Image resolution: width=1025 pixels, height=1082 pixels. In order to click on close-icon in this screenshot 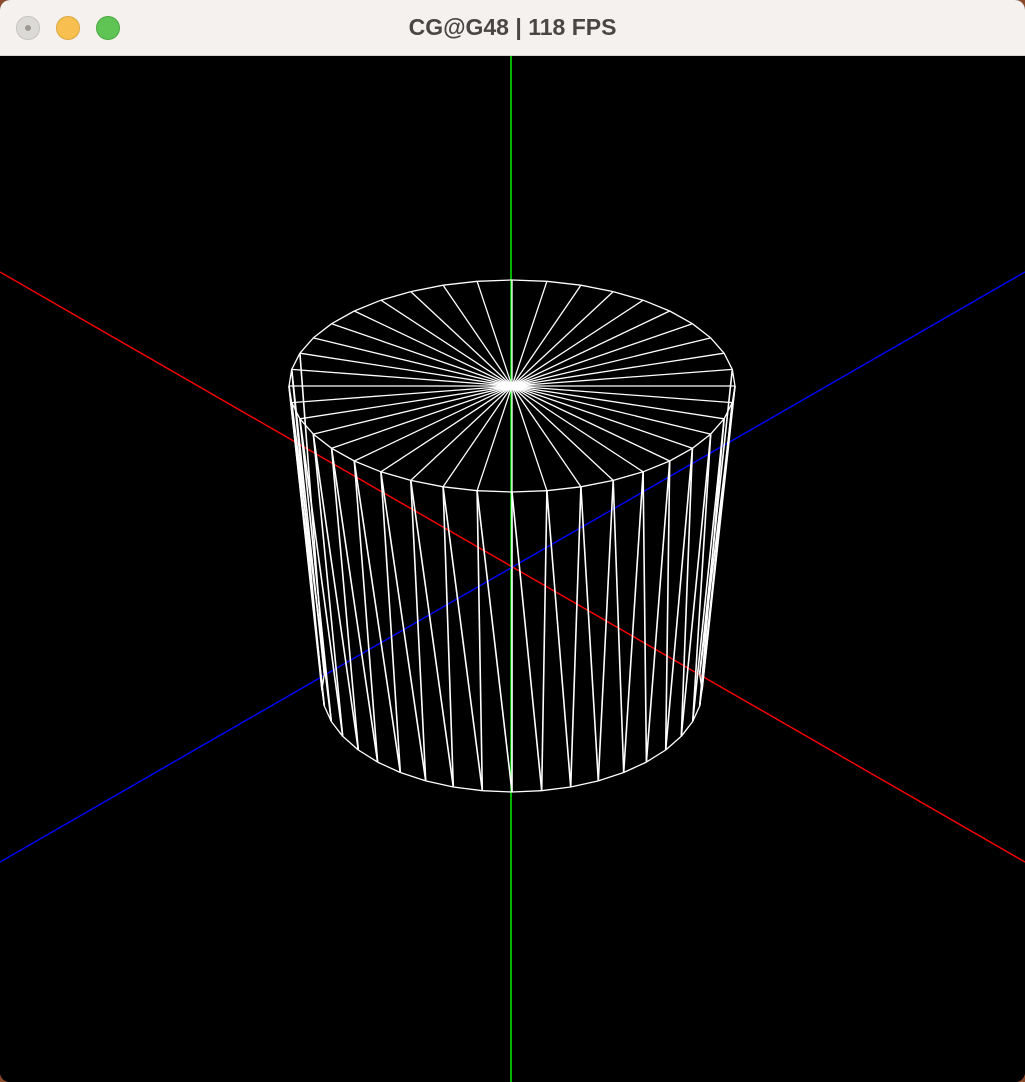, I will do `click(28, 28)`.